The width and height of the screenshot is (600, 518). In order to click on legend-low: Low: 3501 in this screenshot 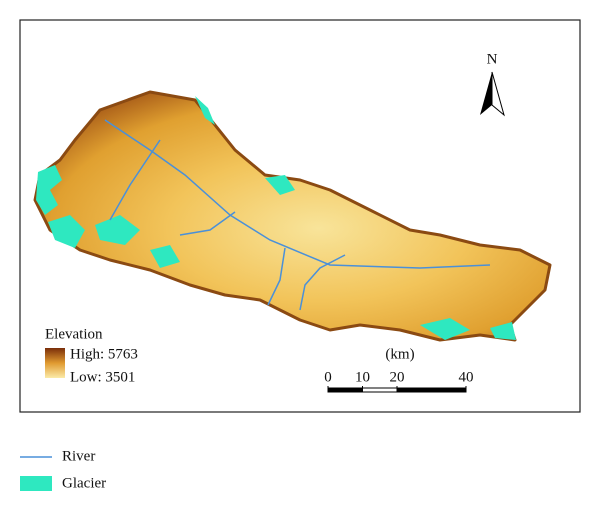, I will do `click(102, 377)`.